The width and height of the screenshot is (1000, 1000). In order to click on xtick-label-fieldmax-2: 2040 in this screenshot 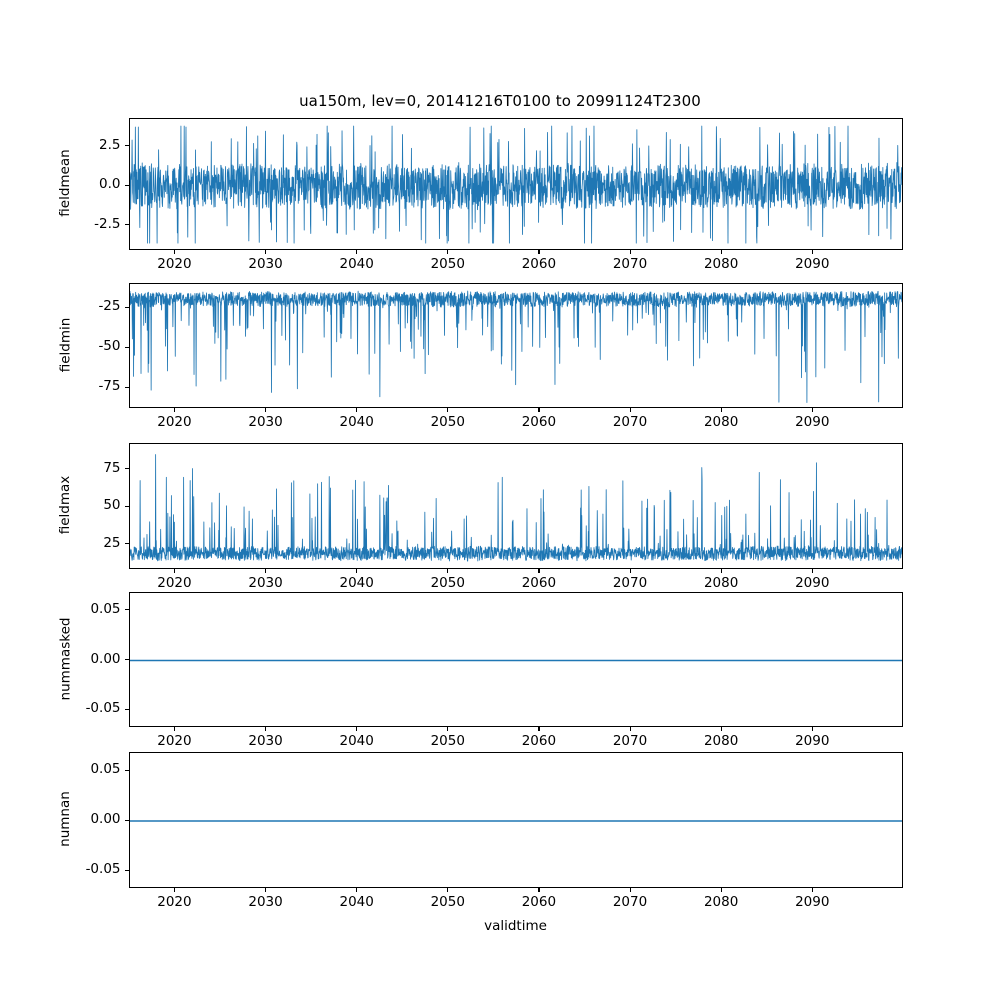, I will do `click(356, 583)`.